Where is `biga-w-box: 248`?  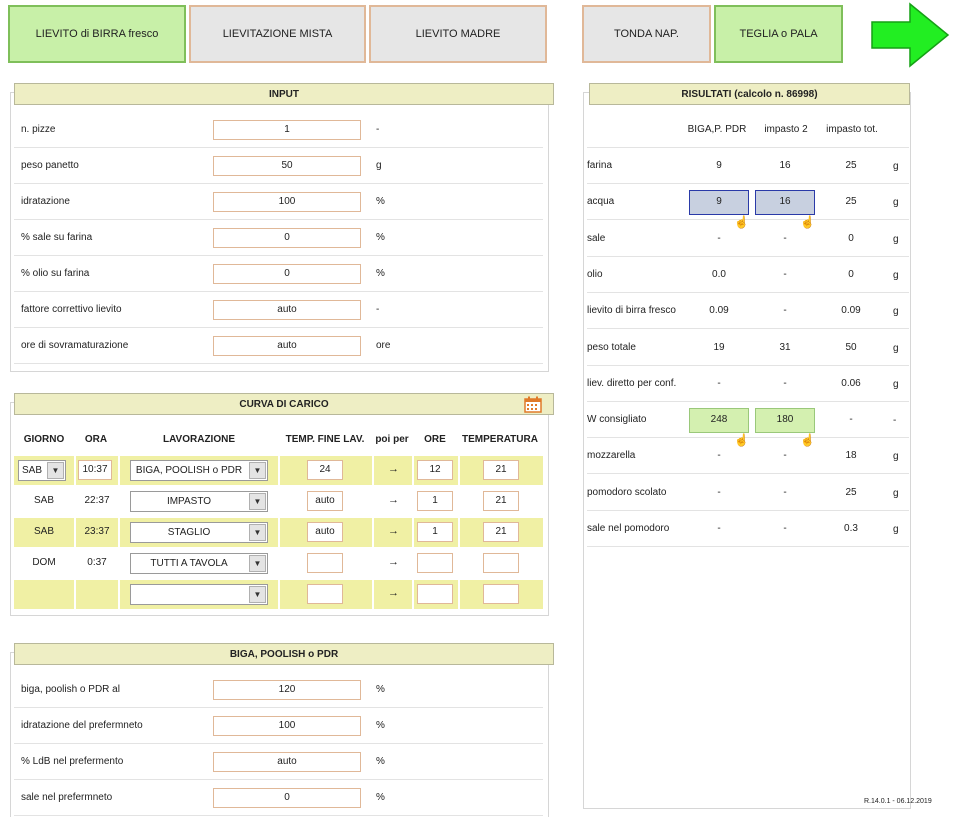
biga-w-box: 248 is located at coordinates (719, 421).